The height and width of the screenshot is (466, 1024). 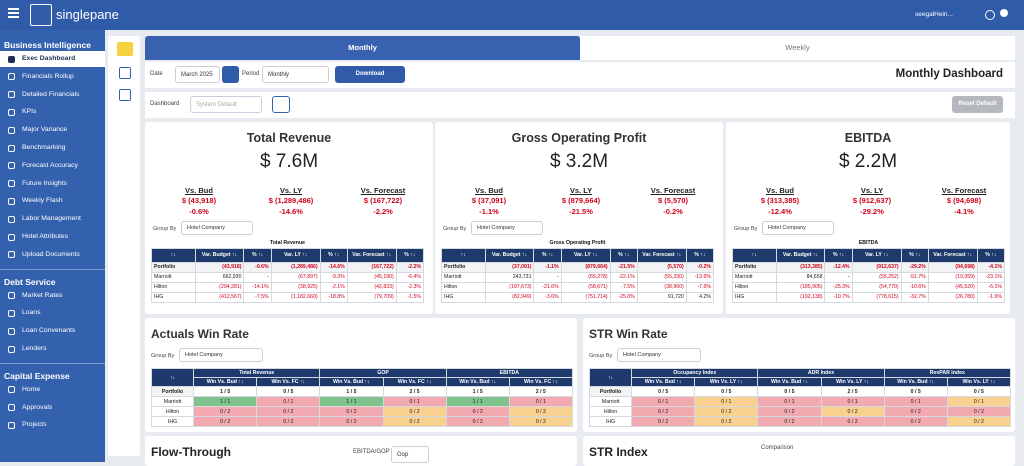 I want to click on export-button, so click(x=125, y=73).